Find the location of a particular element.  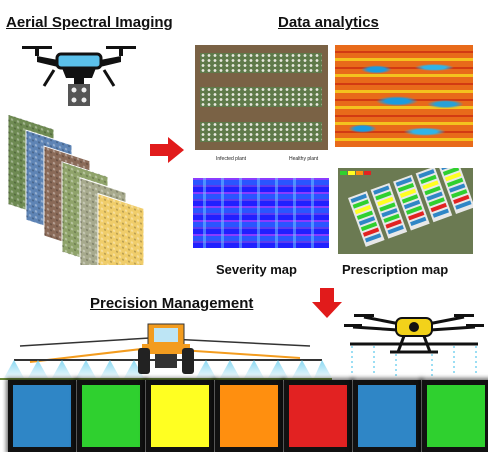

arrow-right-icon is located at coordinates (167, 150).